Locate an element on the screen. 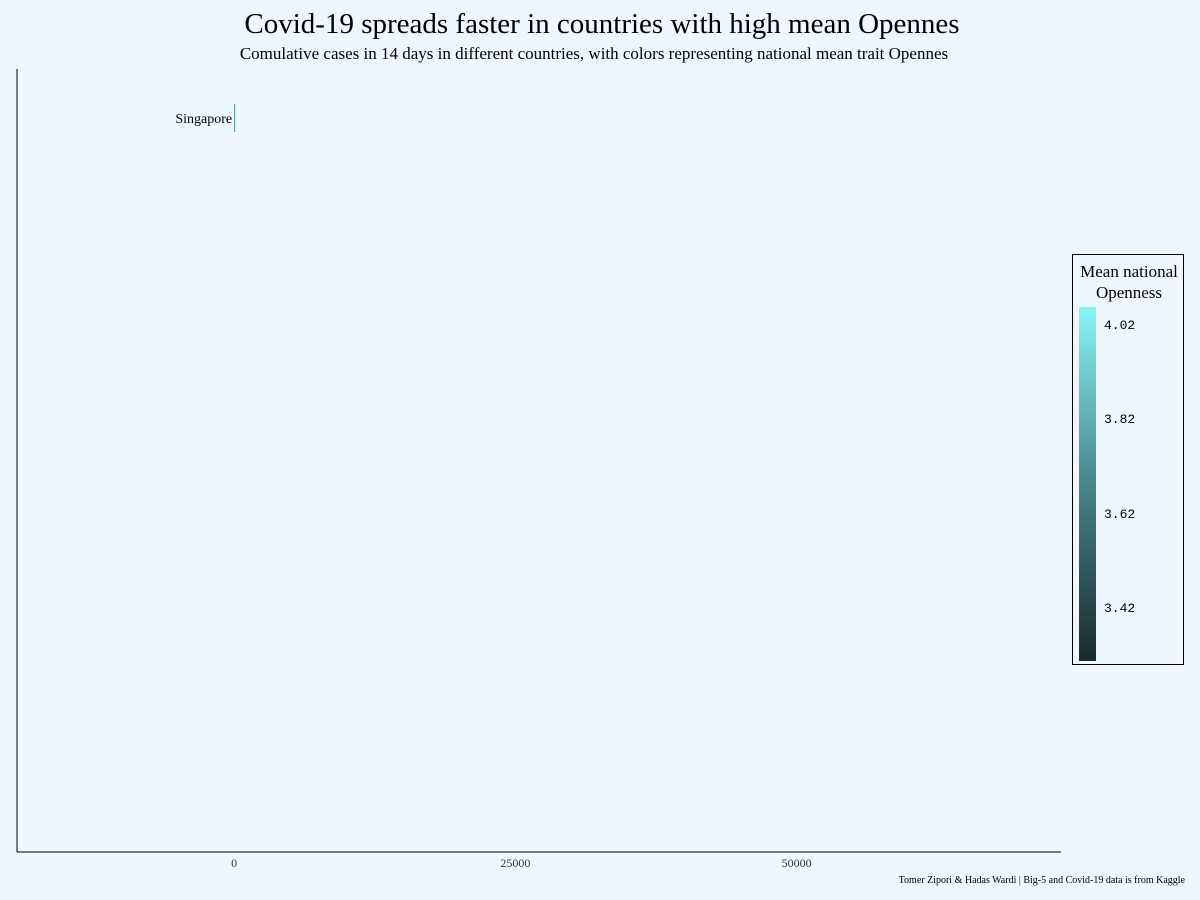 The image size is (1200, 900). legend-title: Mean national Openness is located at coordinates (1129, 282).